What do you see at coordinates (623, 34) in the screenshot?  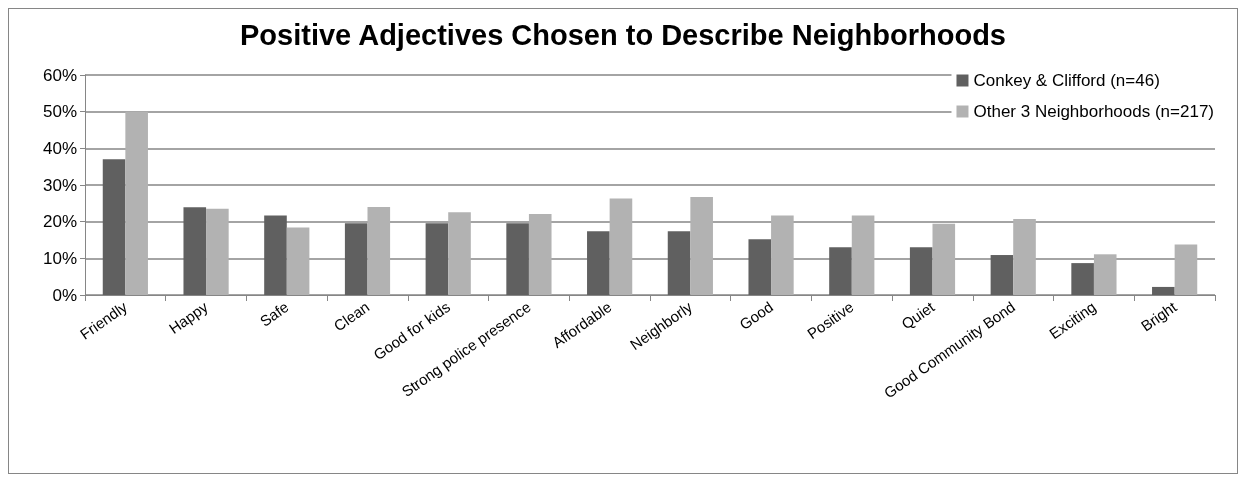 I see `chart-title: Positive Adjectives Chosen to Describe Neighborhoods` at bounding box center [623, 34].